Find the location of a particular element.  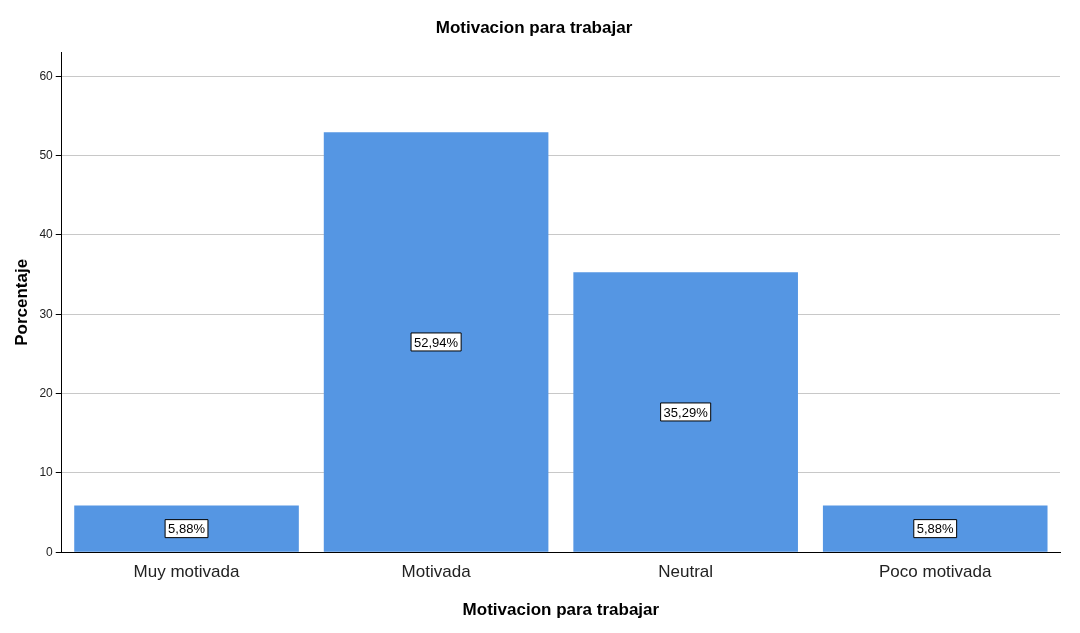

x-tick-label: Poco motivada is located at coordinates (935, 572).